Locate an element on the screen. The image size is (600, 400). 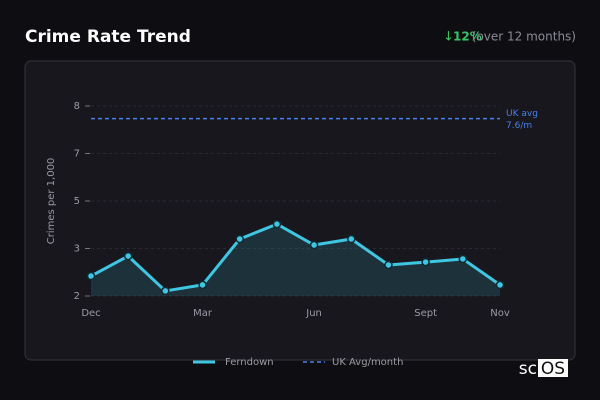
logo-box is located at coordinates (553, 368).